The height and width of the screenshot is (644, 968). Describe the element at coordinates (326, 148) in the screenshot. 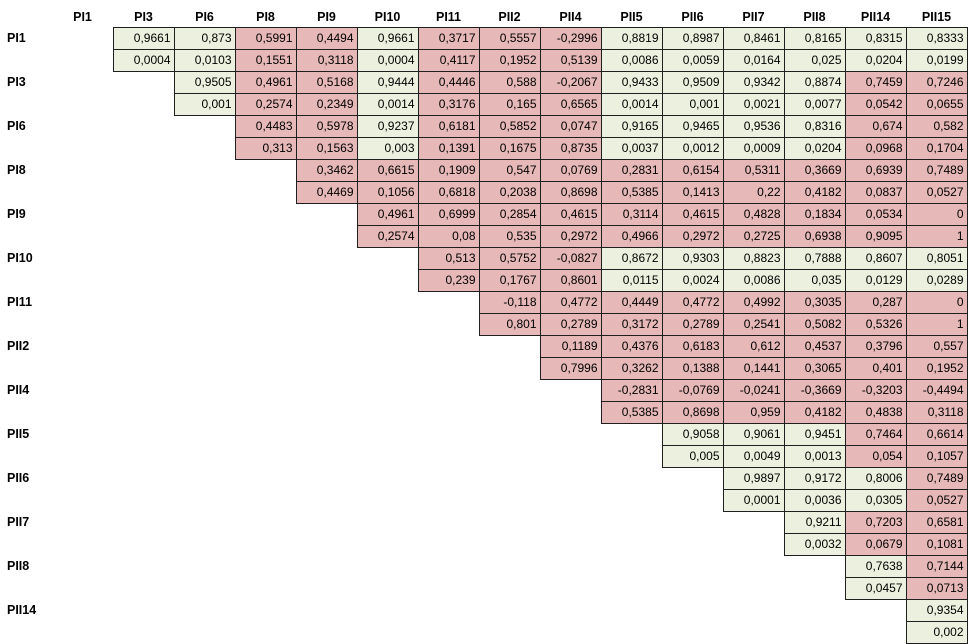

I see `pval-cell-pi6-pi9: 0,1563` at that location.